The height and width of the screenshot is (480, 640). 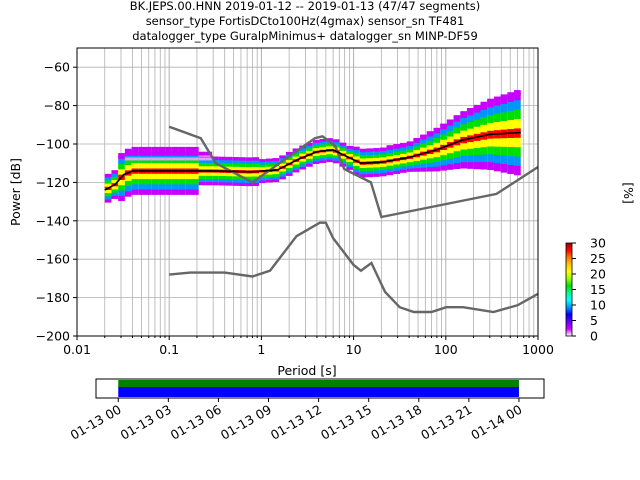 I want to click on timeline-tick-label: 01-13 21, so click(x=446, y=422).